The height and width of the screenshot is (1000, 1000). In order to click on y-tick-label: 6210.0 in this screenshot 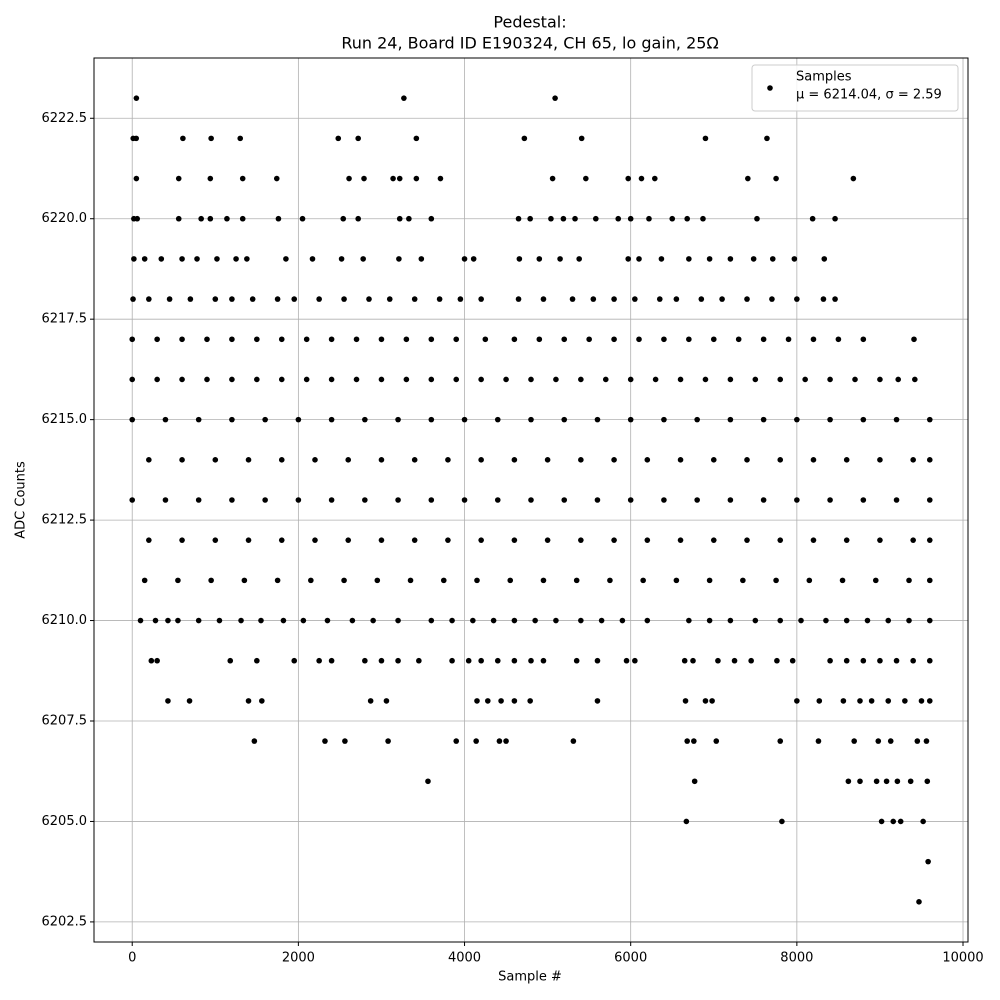, I will do `click(65, 620)`.